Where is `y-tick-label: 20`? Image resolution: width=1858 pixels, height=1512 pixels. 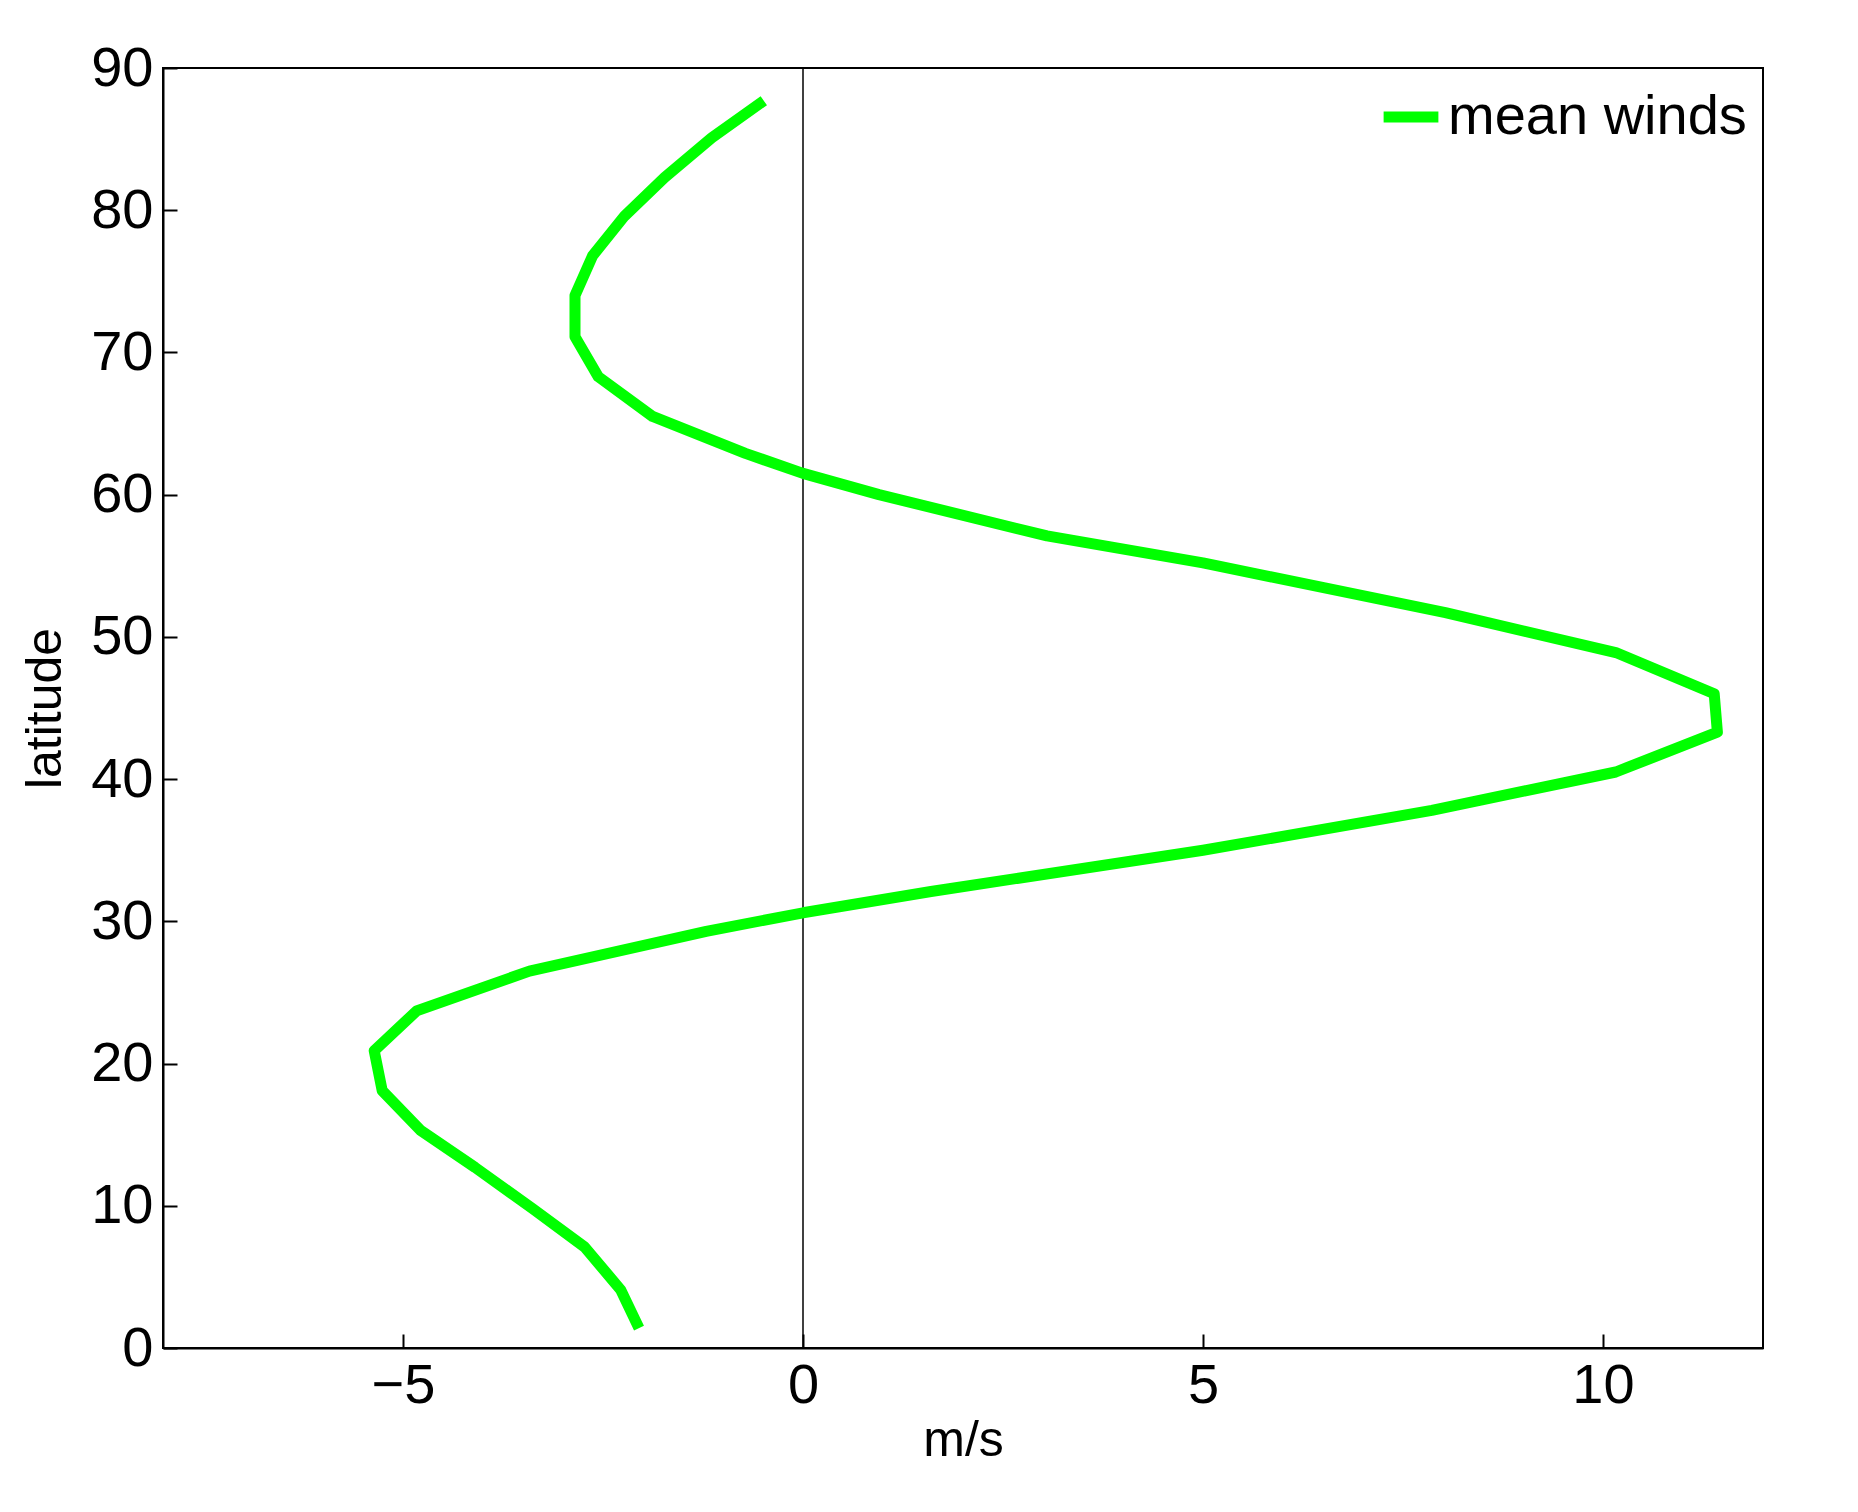 y-tick-label: 20 is located at coordinates (122, 1062).